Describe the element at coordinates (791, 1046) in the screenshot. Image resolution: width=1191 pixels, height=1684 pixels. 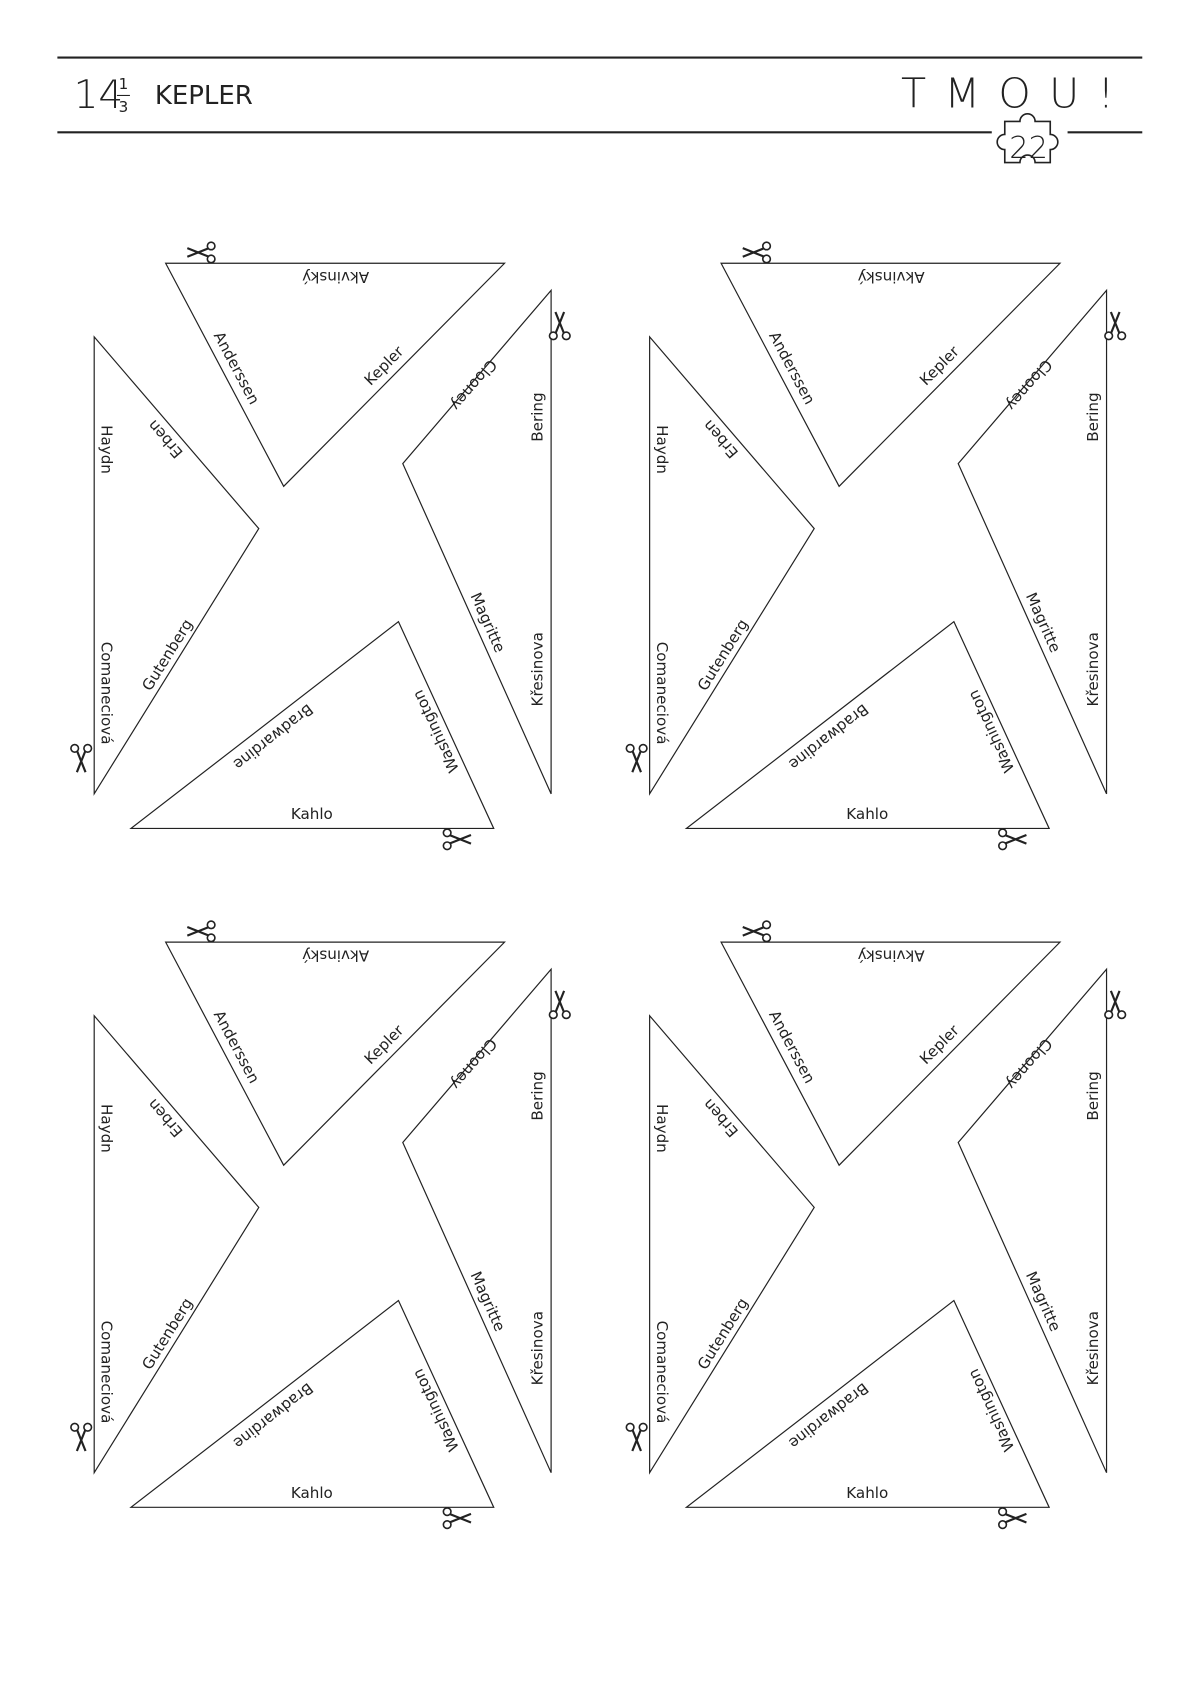
I see `edge-label: Anderssen` at that location.